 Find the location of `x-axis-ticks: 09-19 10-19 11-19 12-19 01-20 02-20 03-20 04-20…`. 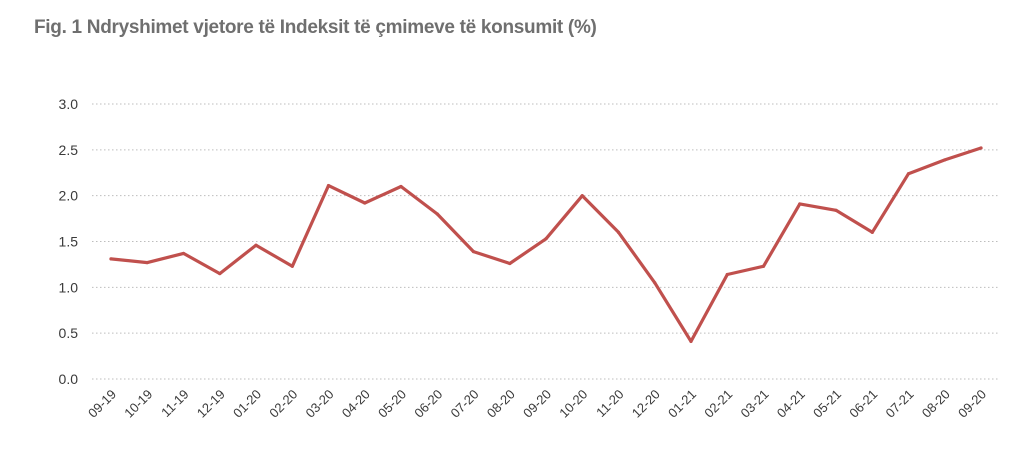

x-axis-ticks: 09-19 10-19 11-19 12-19 01-20 02-20 03-20 04-20… is located at coordinates (537, 404).